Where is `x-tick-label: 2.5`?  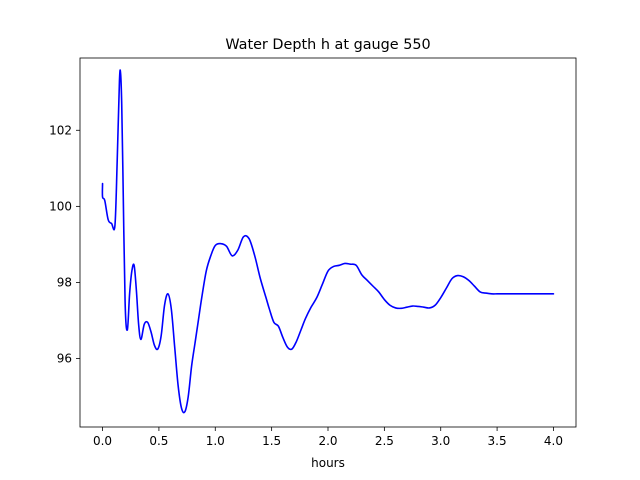
x-tick-label: 2.5 is located at coordinates (384, 441).